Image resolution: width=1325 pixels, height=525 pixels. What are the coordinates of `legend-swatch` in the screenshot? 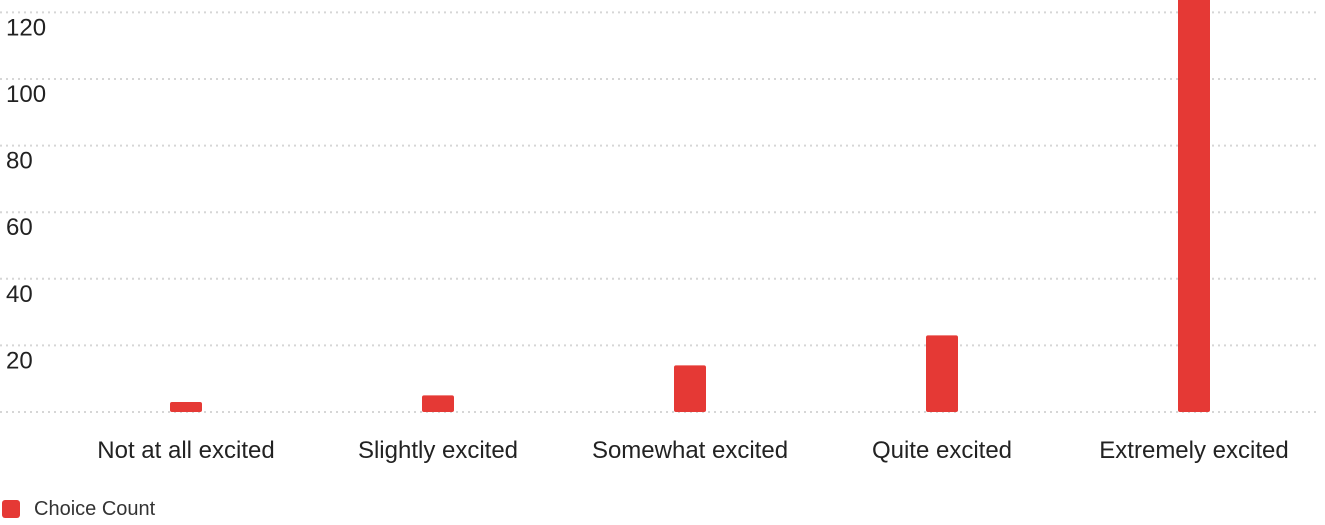 It's located at (11, 509).